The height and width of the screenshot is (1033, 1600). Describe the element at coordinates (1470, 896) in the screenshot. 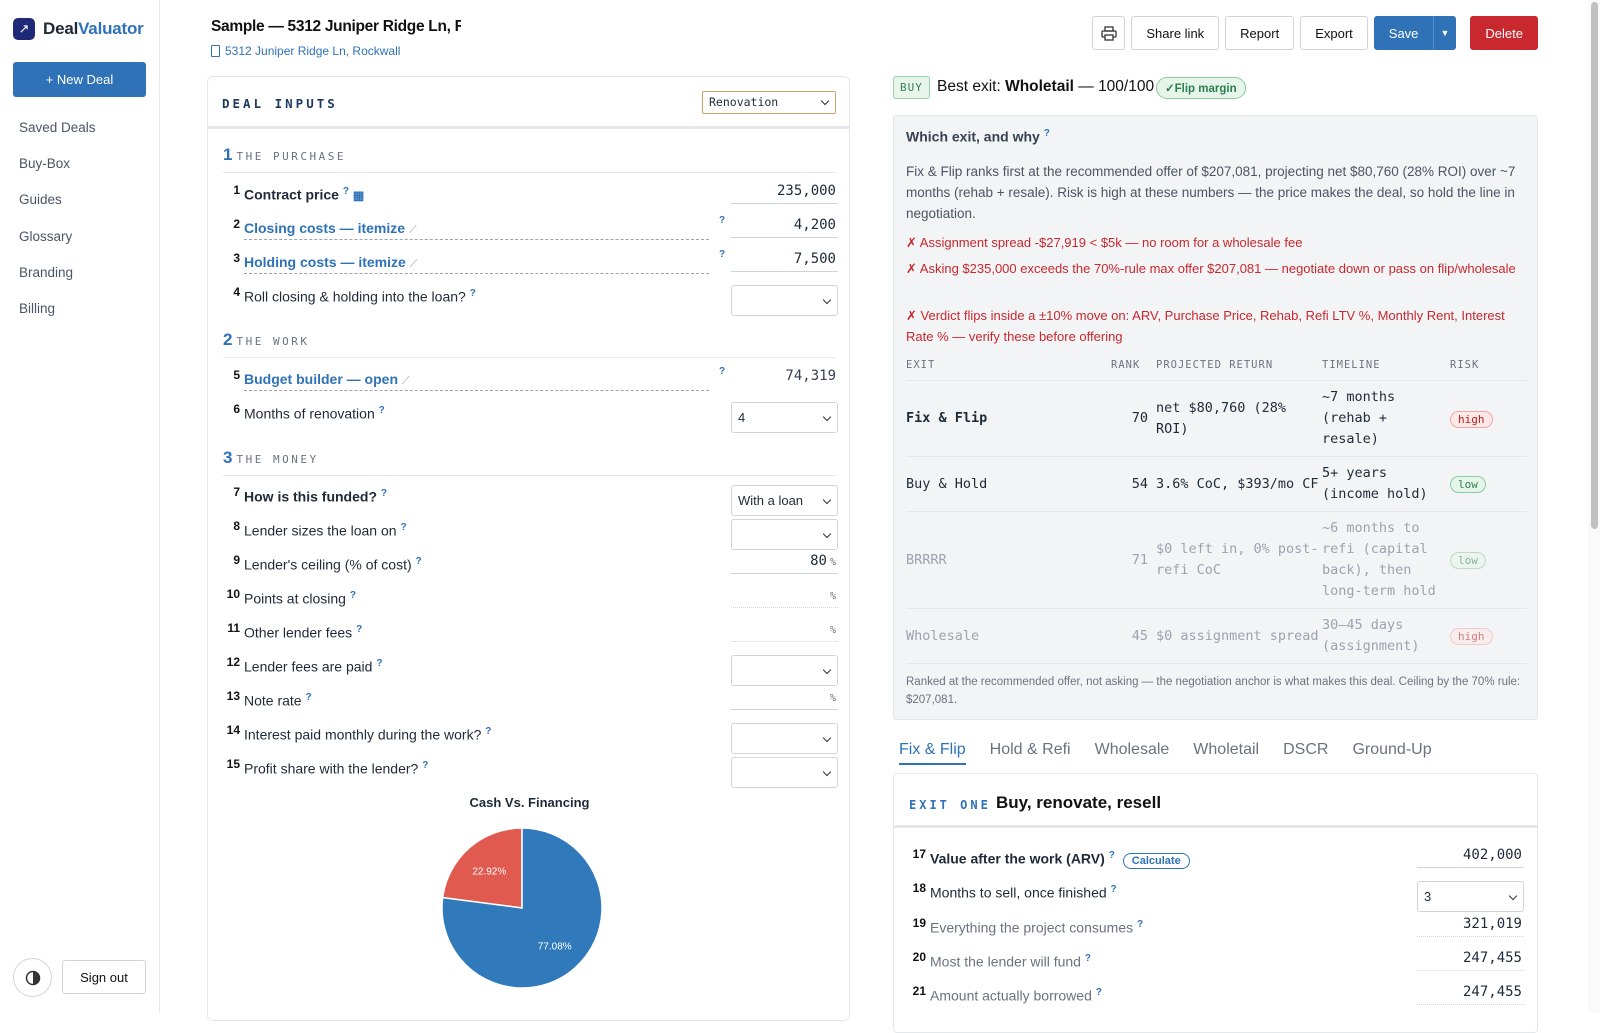

I see `months-sell-select: 3` at that location.